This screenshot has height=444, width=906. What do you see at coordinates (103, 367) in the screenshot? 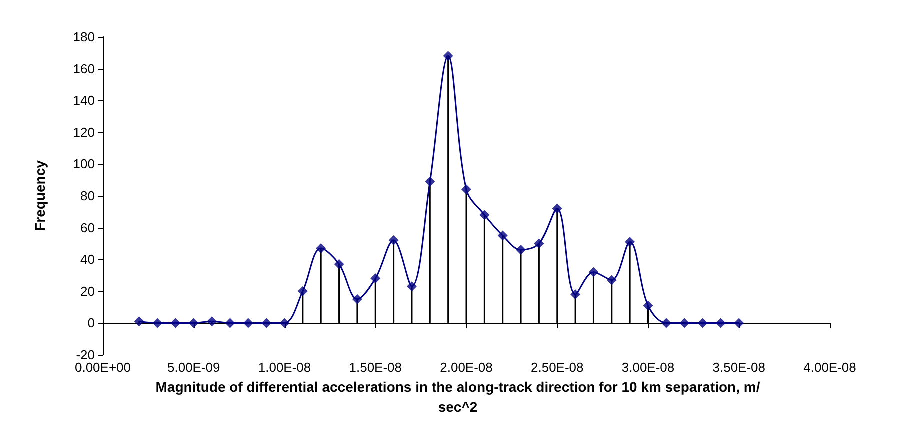
I see `x-tick-label: 0.00E+00` at bounding box center [103, 367].